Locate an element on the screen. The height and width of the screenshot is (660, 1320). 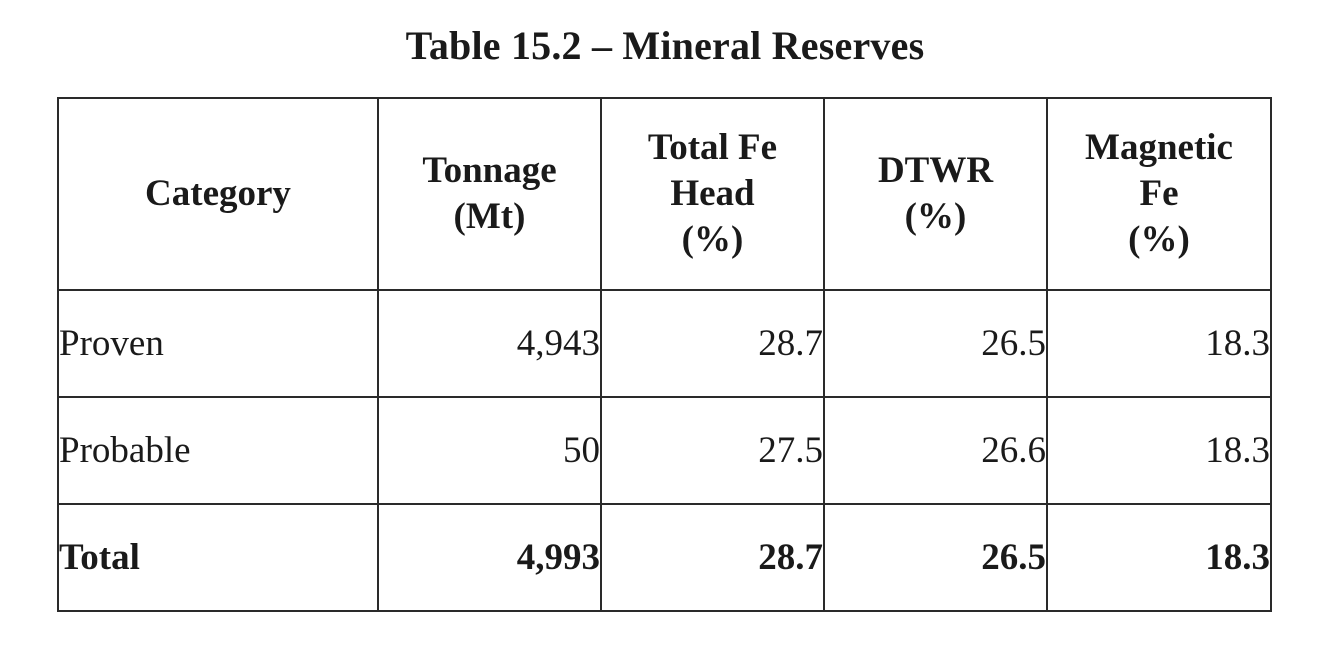
header-total-fe-head: Total Fe Head (%) is located at coordinates (712, 194).